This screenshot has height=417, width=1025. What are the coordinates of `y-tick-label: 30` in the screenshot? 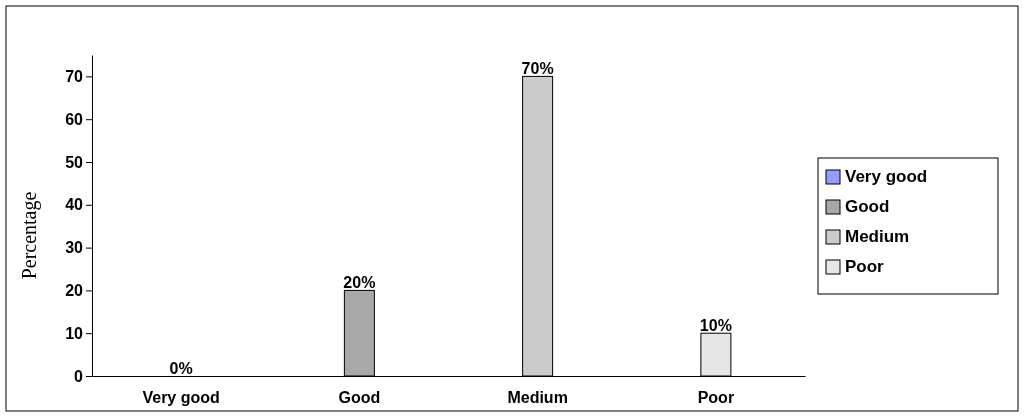 It's located at (74, 248).